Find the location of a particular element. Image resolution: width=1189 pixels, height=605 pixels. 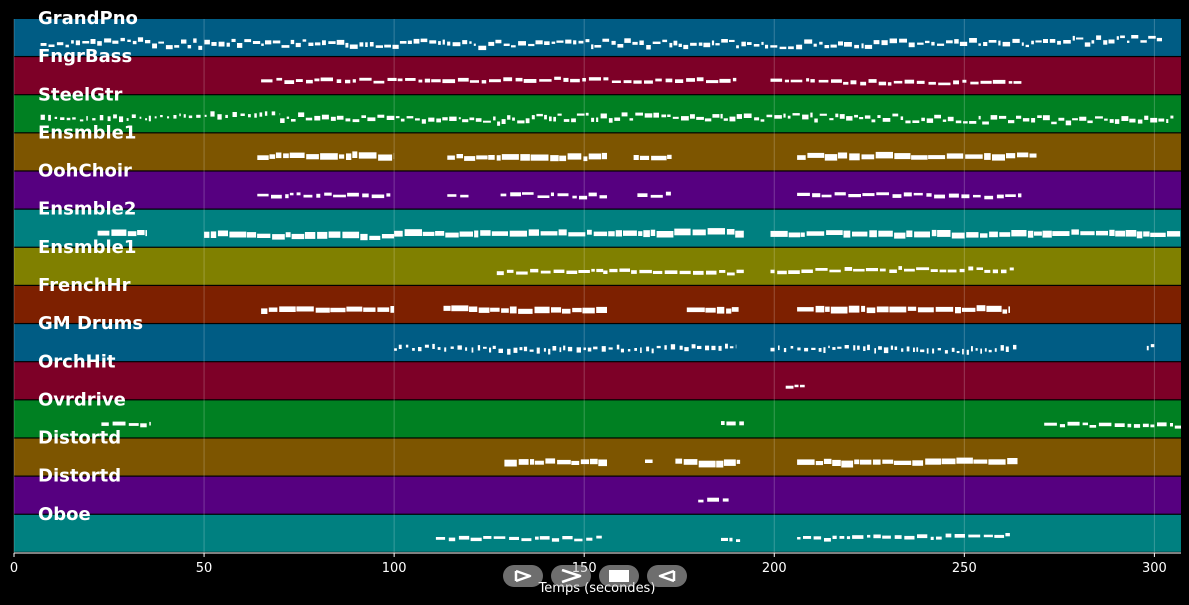

play-backward-icon is located at coordinates (667, 576).